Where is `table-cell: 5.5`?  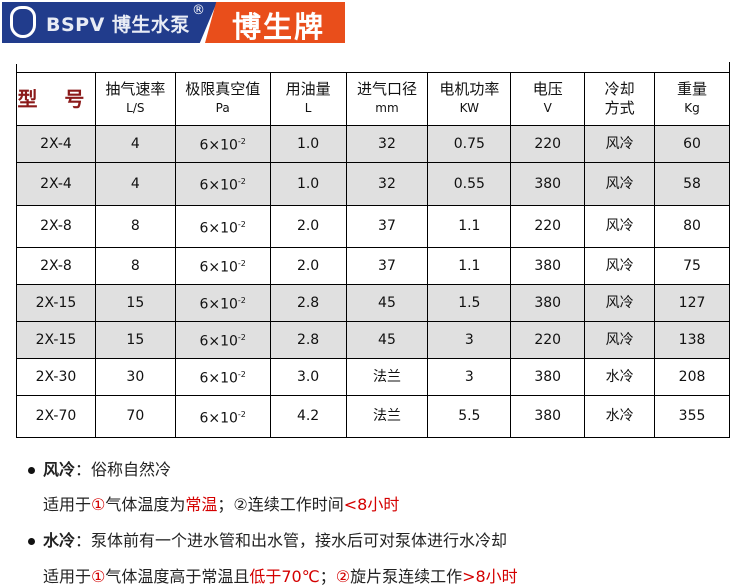
table-cell: 5.5 is located at coordinates (469, 416).